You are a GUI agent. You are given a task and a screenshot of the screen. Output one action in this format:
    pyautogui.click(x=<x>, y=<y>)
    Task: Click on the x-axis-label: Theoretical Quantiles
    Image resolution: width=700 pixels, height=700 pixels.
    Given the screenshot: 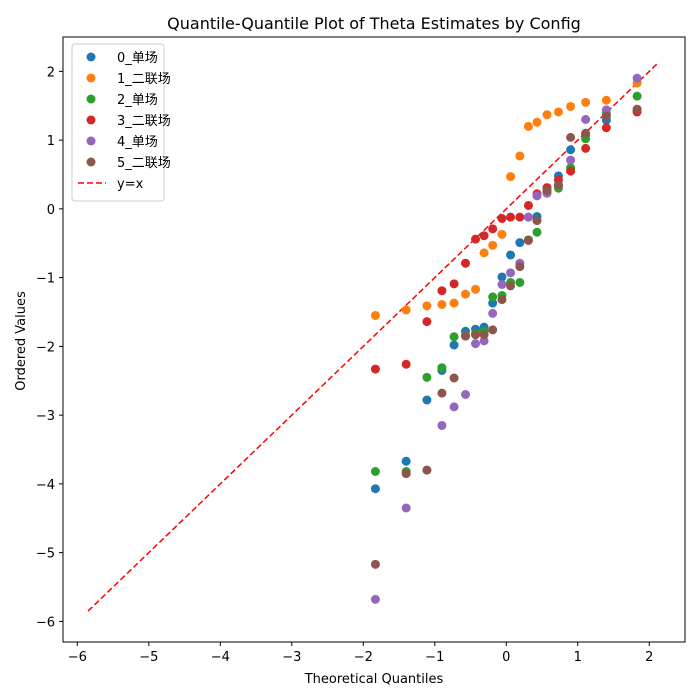 What is the action you would take?
    pyautogui.click(x=374, y=679)
    